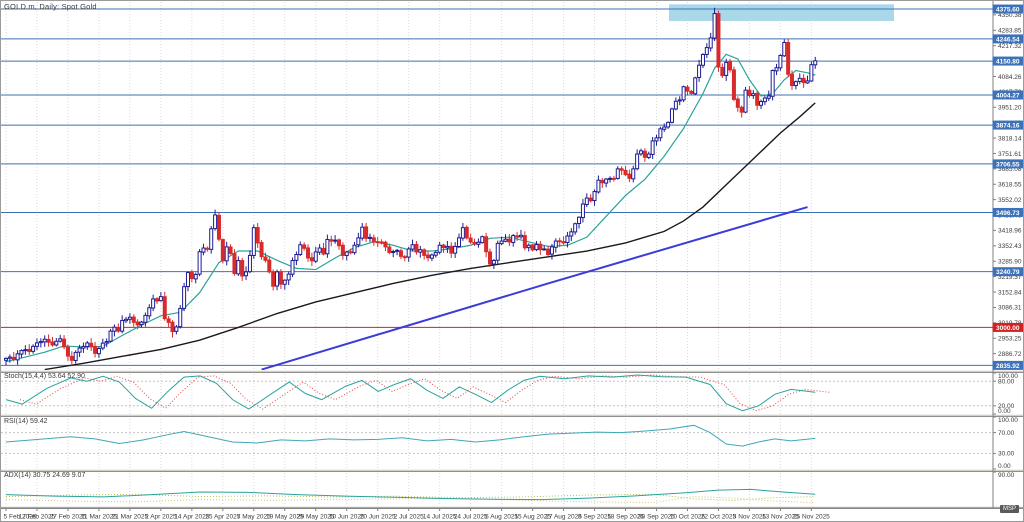 This screenshot has height=522, width=1024. What do you see at coordinates (1010, 108) in the screenshot?
I see `price-tick-label: 3951.20` at bounding box center [1010, 108].